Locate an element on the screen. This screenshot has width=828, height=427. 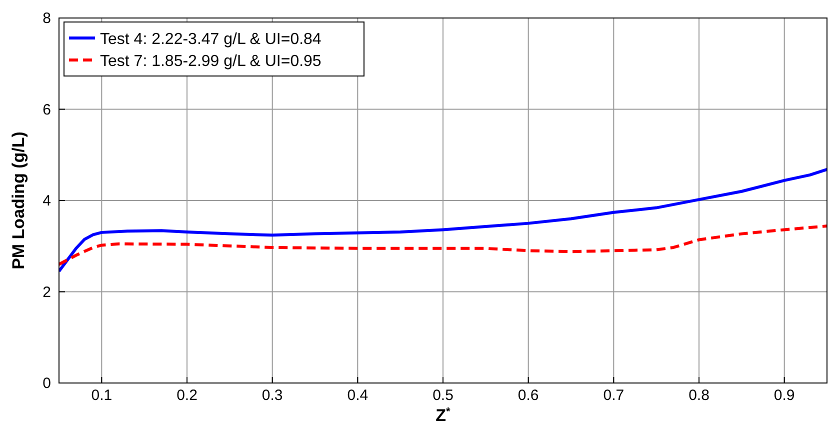
y-tick-label: 6 is located at coordinates (46, 109).